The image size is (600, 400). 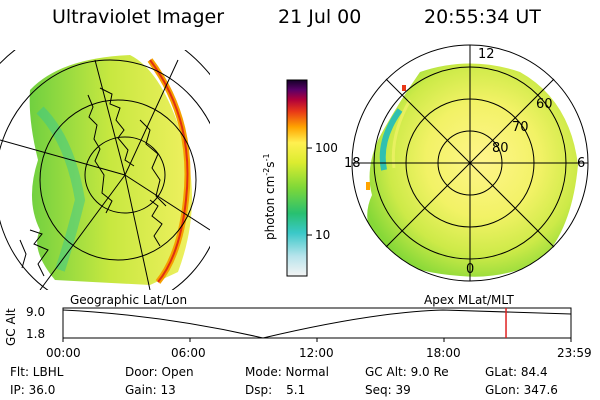 I want to click on altitude-xtick-1800: 18:00, so click(x=443, y=353).